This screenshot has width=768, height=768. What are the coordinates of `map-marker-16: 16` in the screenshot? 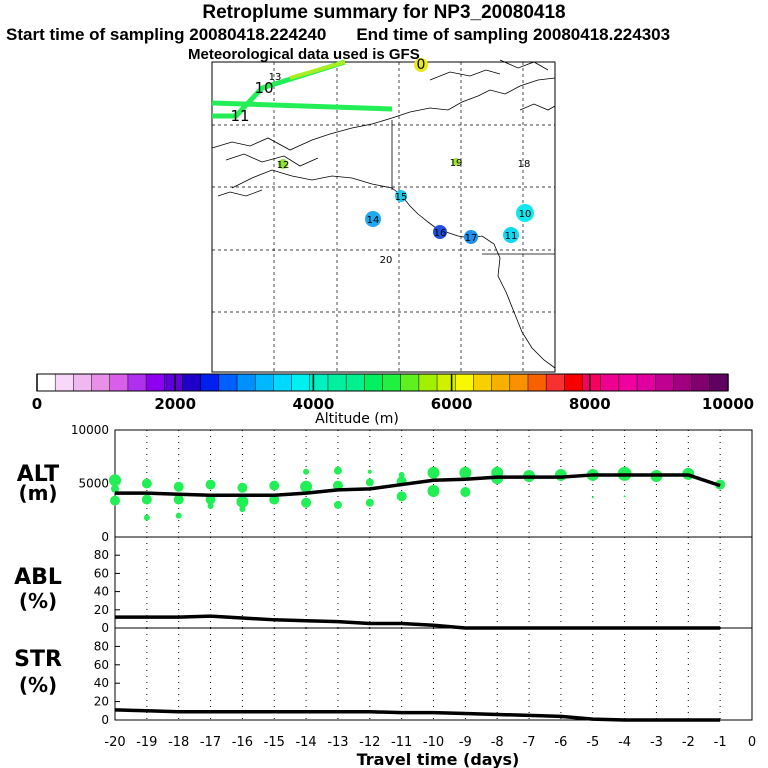 It's located at (440, 232).